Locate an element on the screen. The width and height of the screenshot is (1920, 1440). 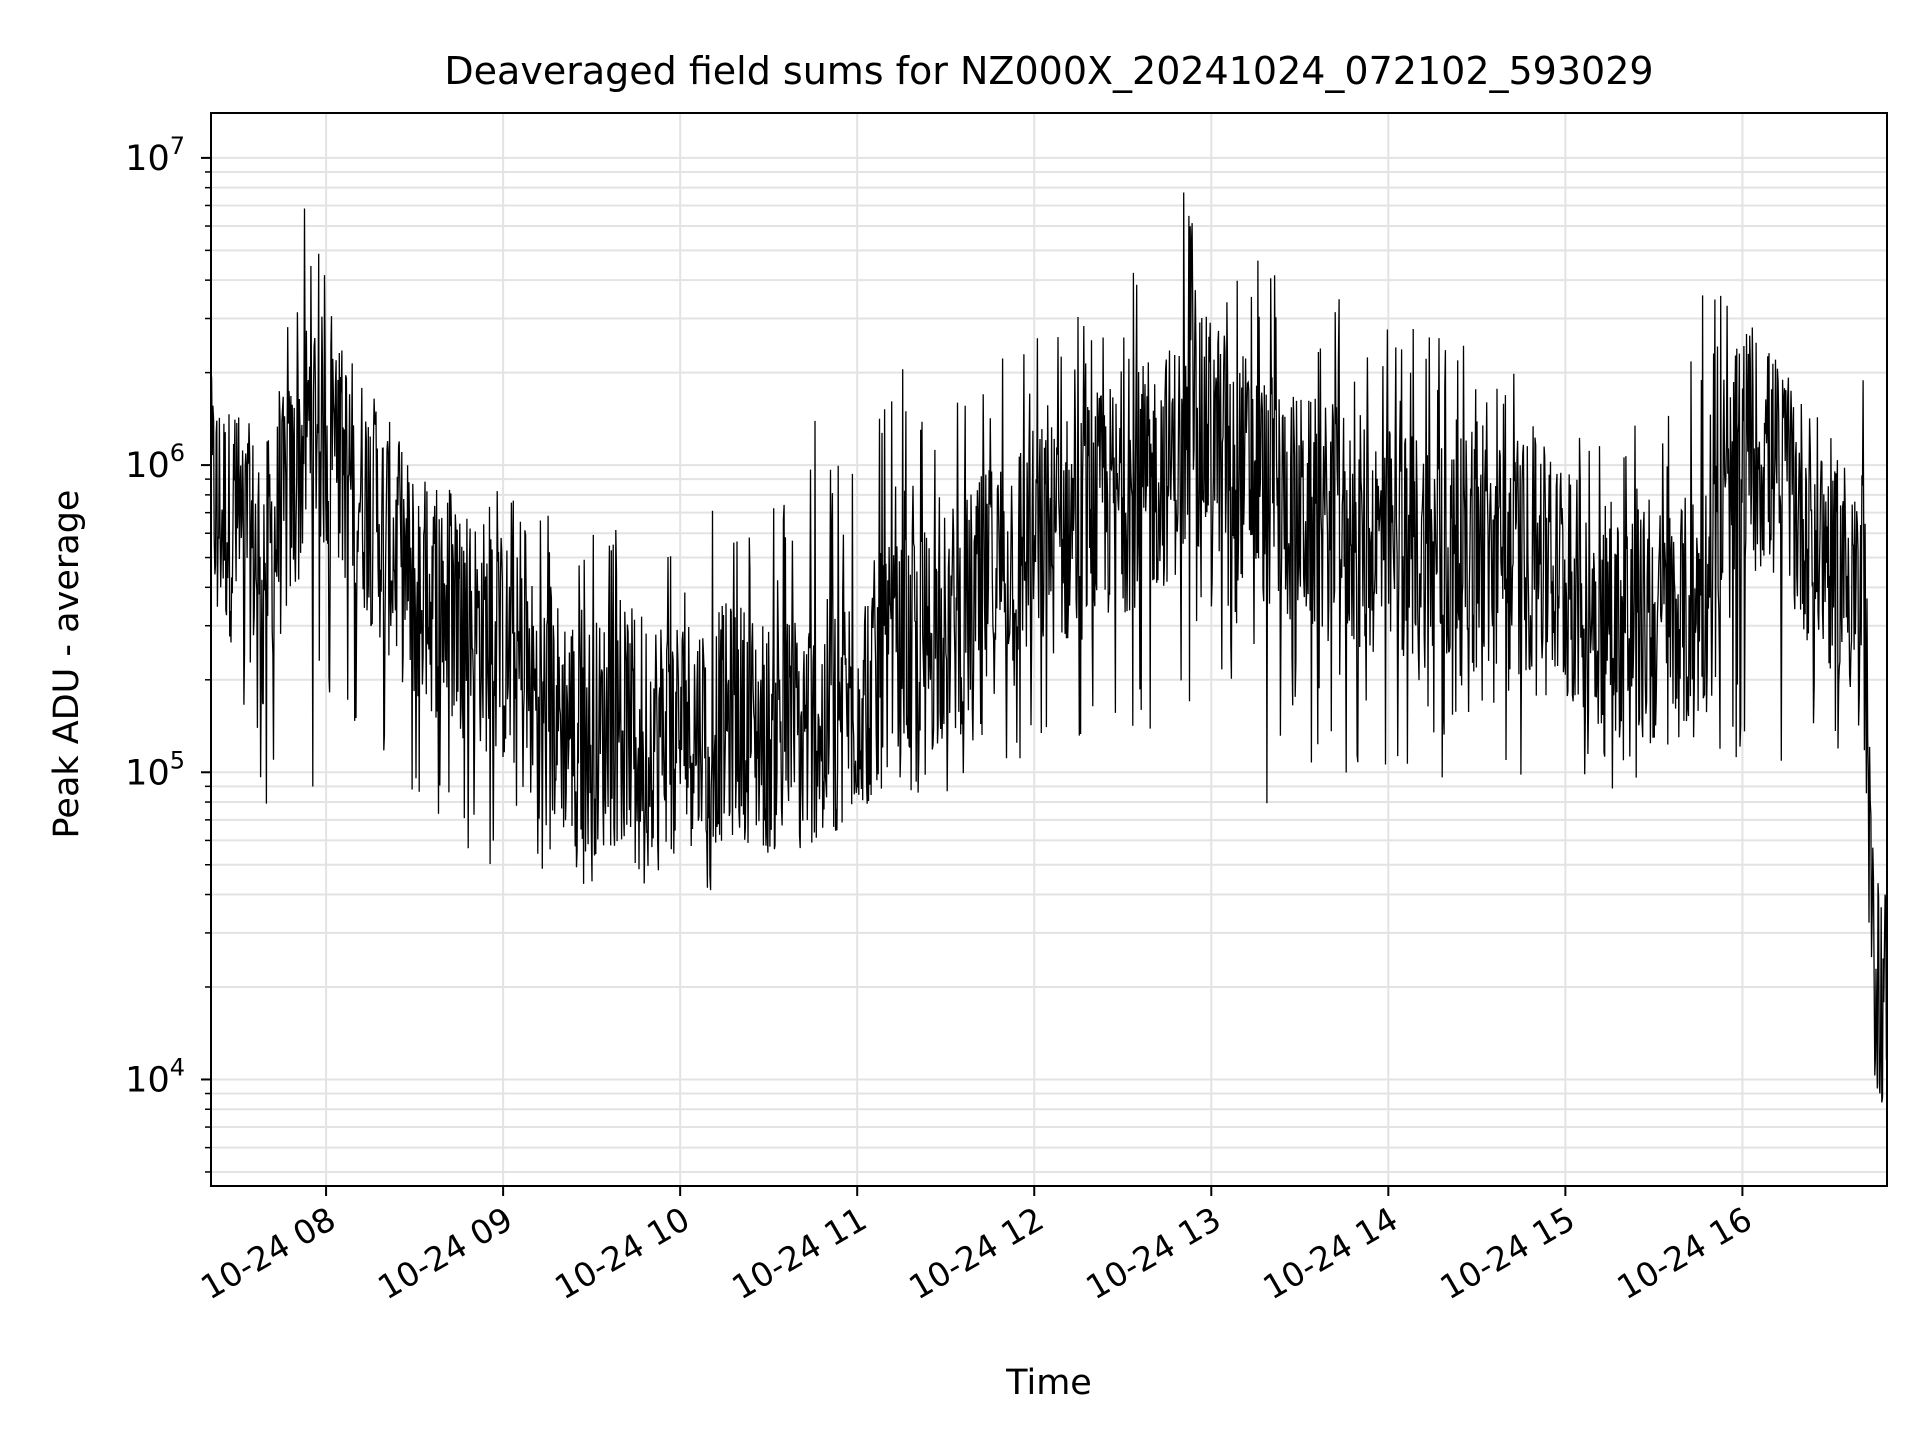
x-tick-label: 10-24 10 is located at coordinates (622, 1253).